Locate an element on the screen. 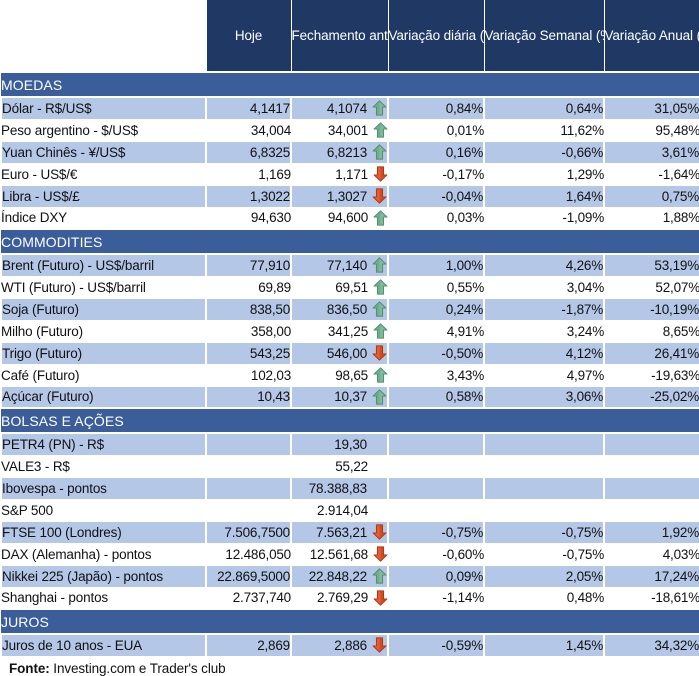 The height and width of the screenshot is (676, 699). section-title: JUROS is located at coordinates (350, 621).